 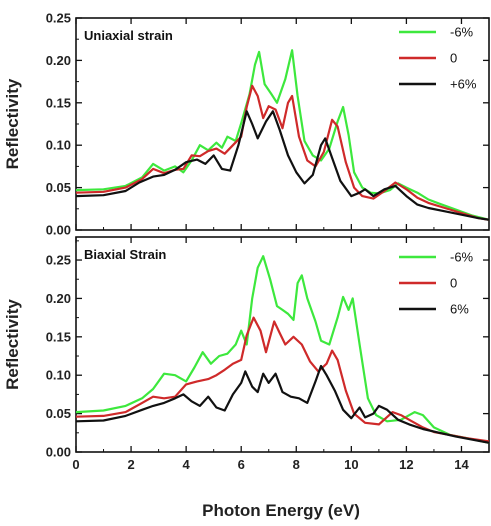 What do you see at coordinates (128, 35) in the screenshot?
I see `panel-title: Uniaxial strain` at bounding box center [128, 35].